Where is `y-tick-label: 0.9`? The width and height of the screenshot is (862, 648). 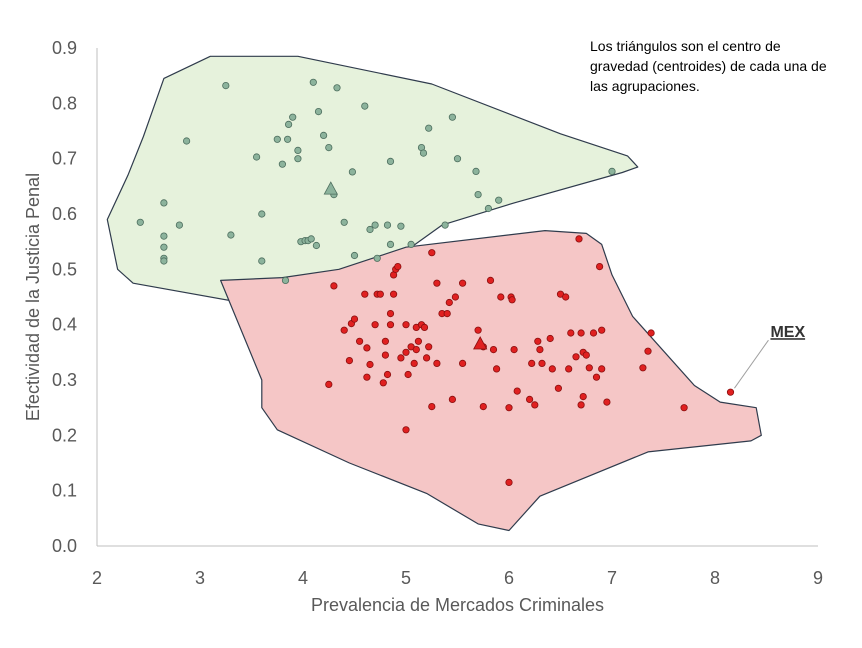
y-tick-label: 0.9 is located at coordinates (64, 48).